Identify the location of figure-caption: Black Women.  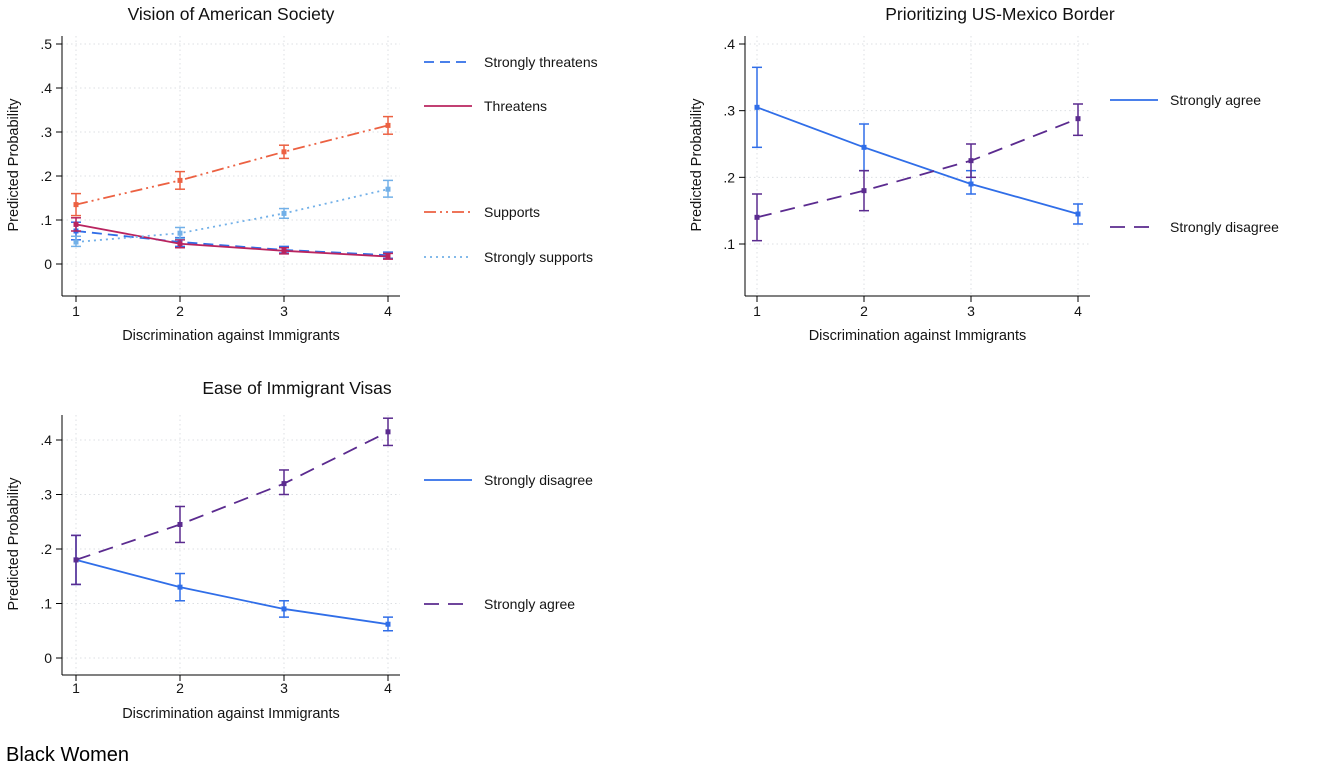
(68, 755).